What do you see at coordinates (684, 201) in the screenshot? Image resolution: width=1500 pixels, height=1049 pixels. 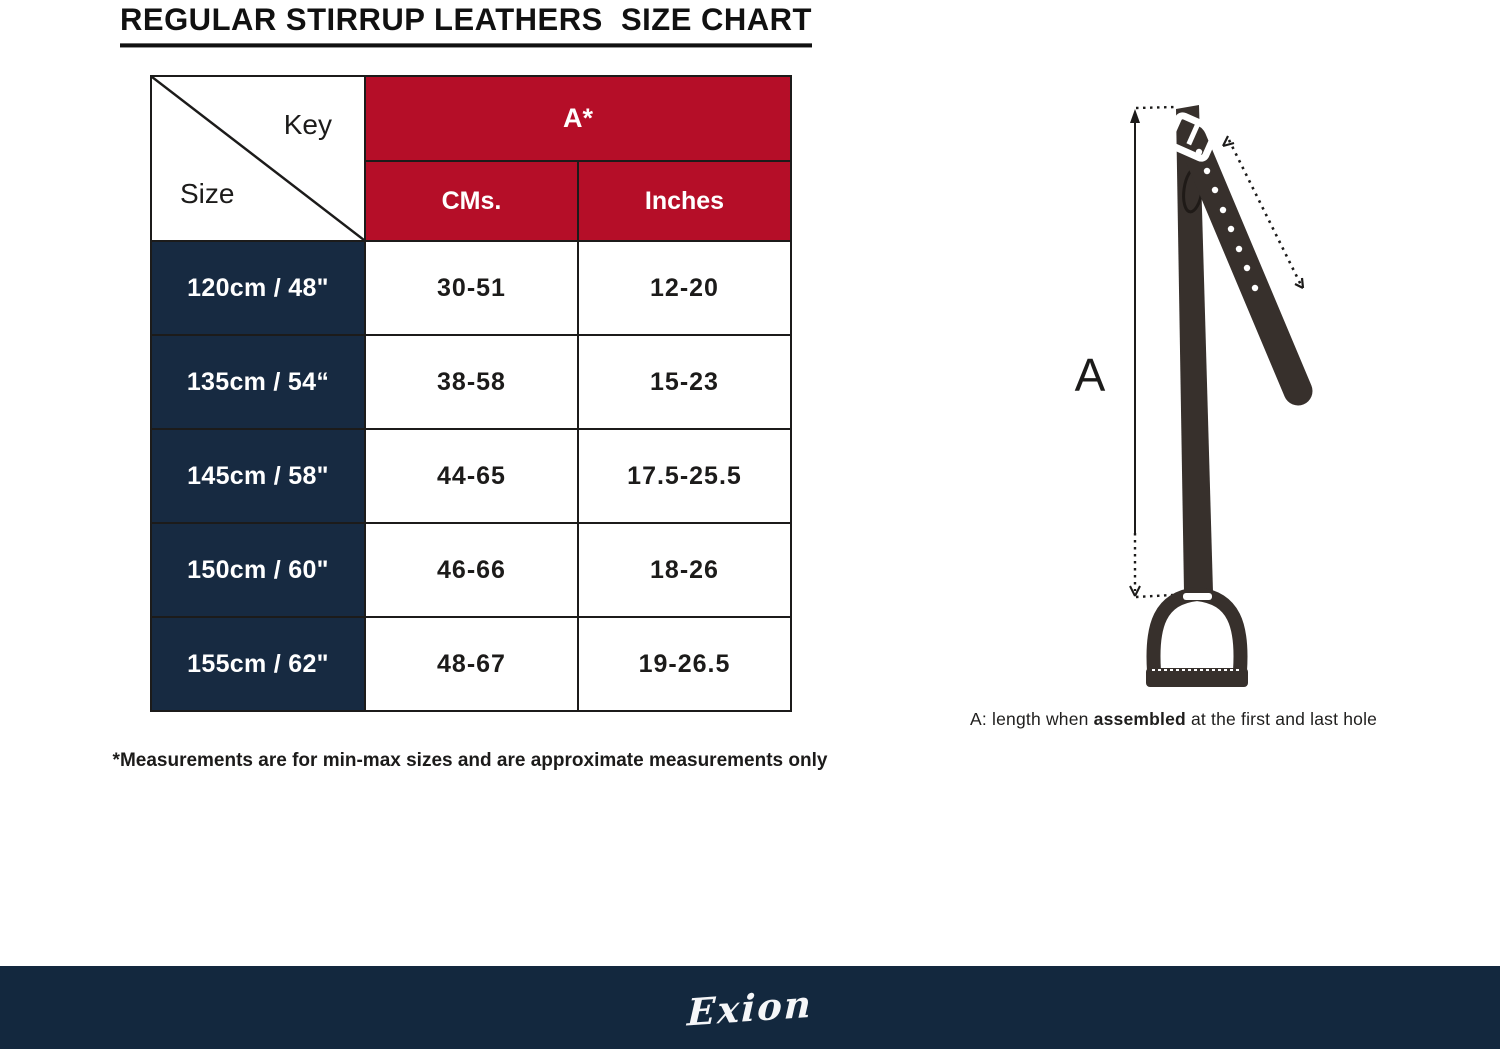 I see `column-header-inches: Inches` at bounding box center [684, 201].